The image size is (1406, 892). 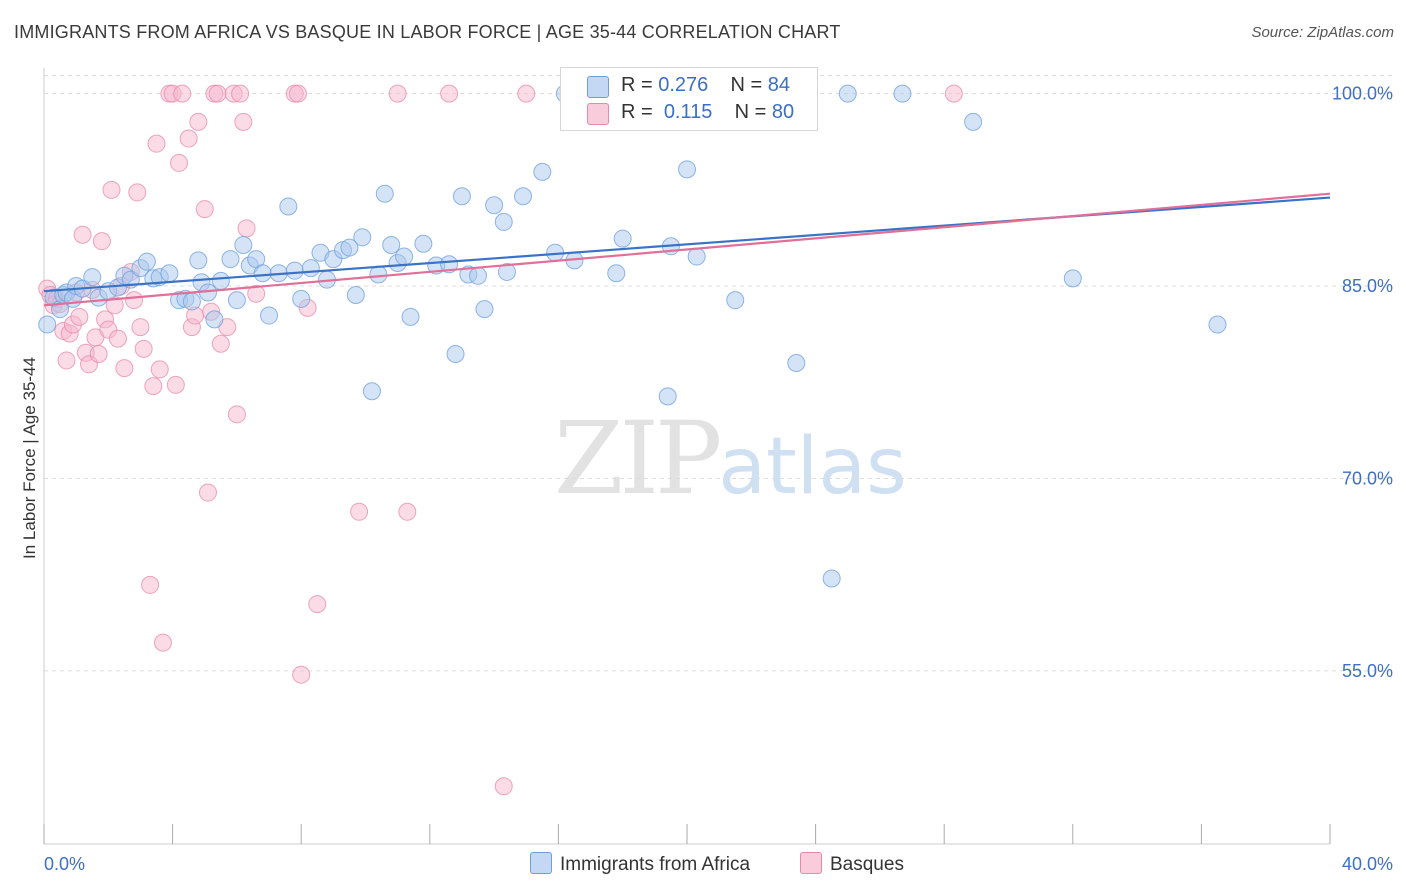 I want to click on legend-n-value-basques: 80, so click(x=783, y=112).